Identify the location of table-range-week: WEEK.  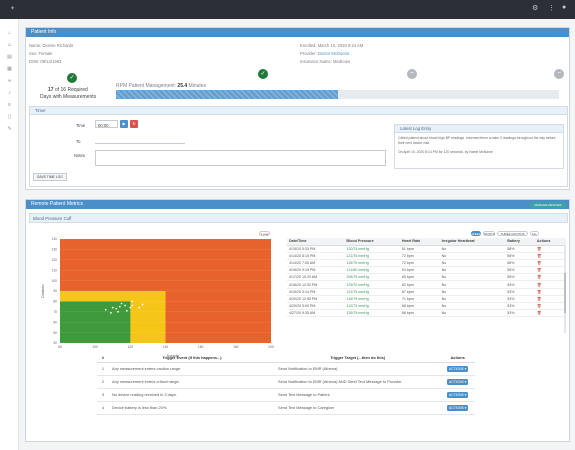
(476, 233).